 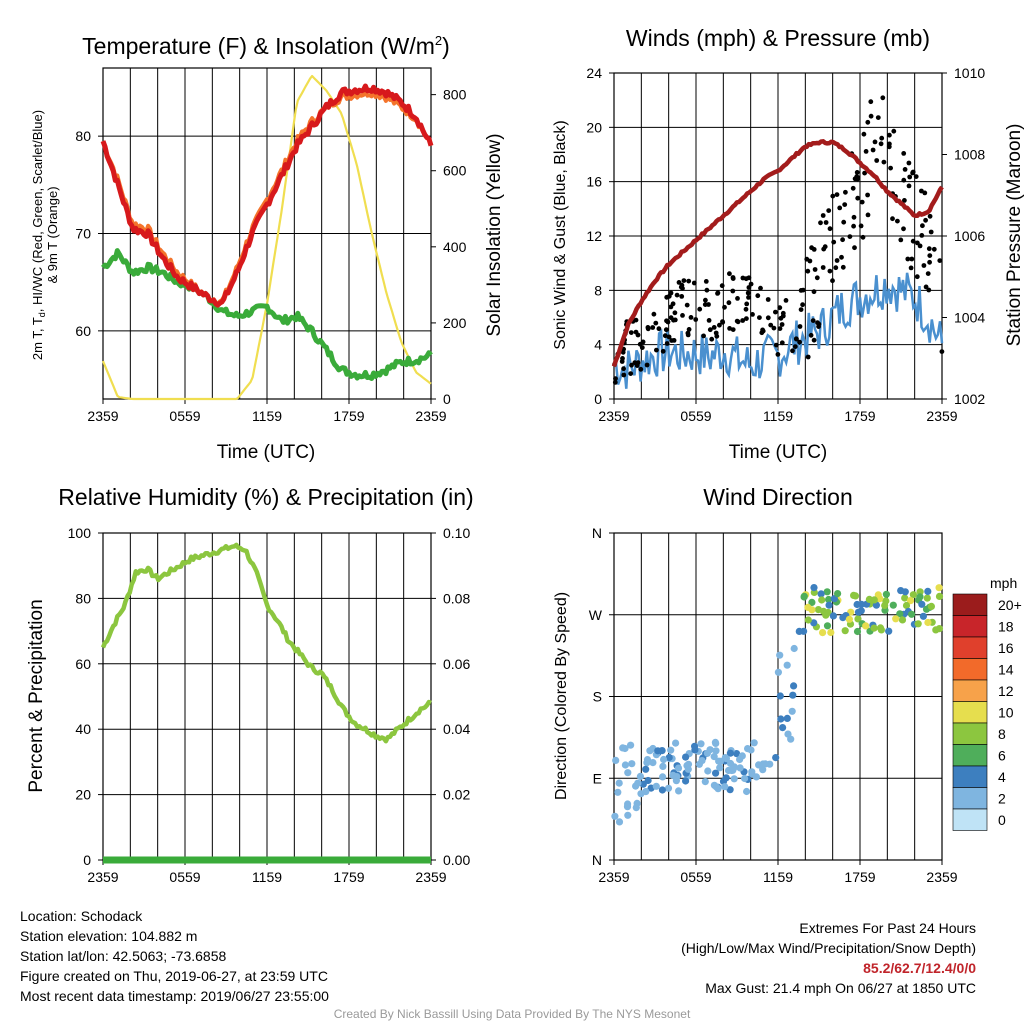 I want to click on rh-ylabel: Percent & Precipitation, so click(x=36, y=695).